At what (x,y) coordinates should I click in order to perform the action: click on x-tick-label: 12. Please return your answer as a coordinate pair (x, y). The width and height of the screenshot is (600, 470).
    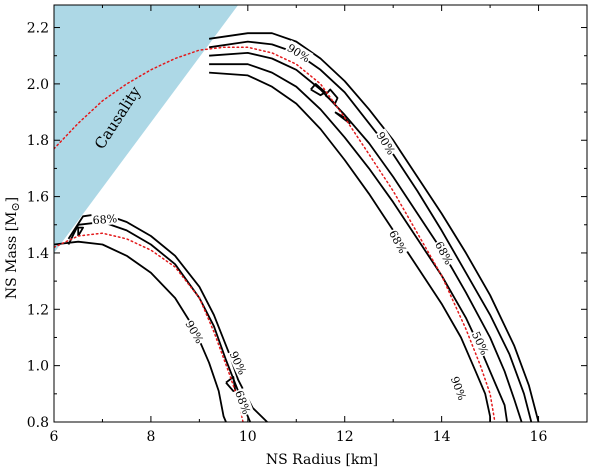
    Looking at the image, I should click on (345, 437).